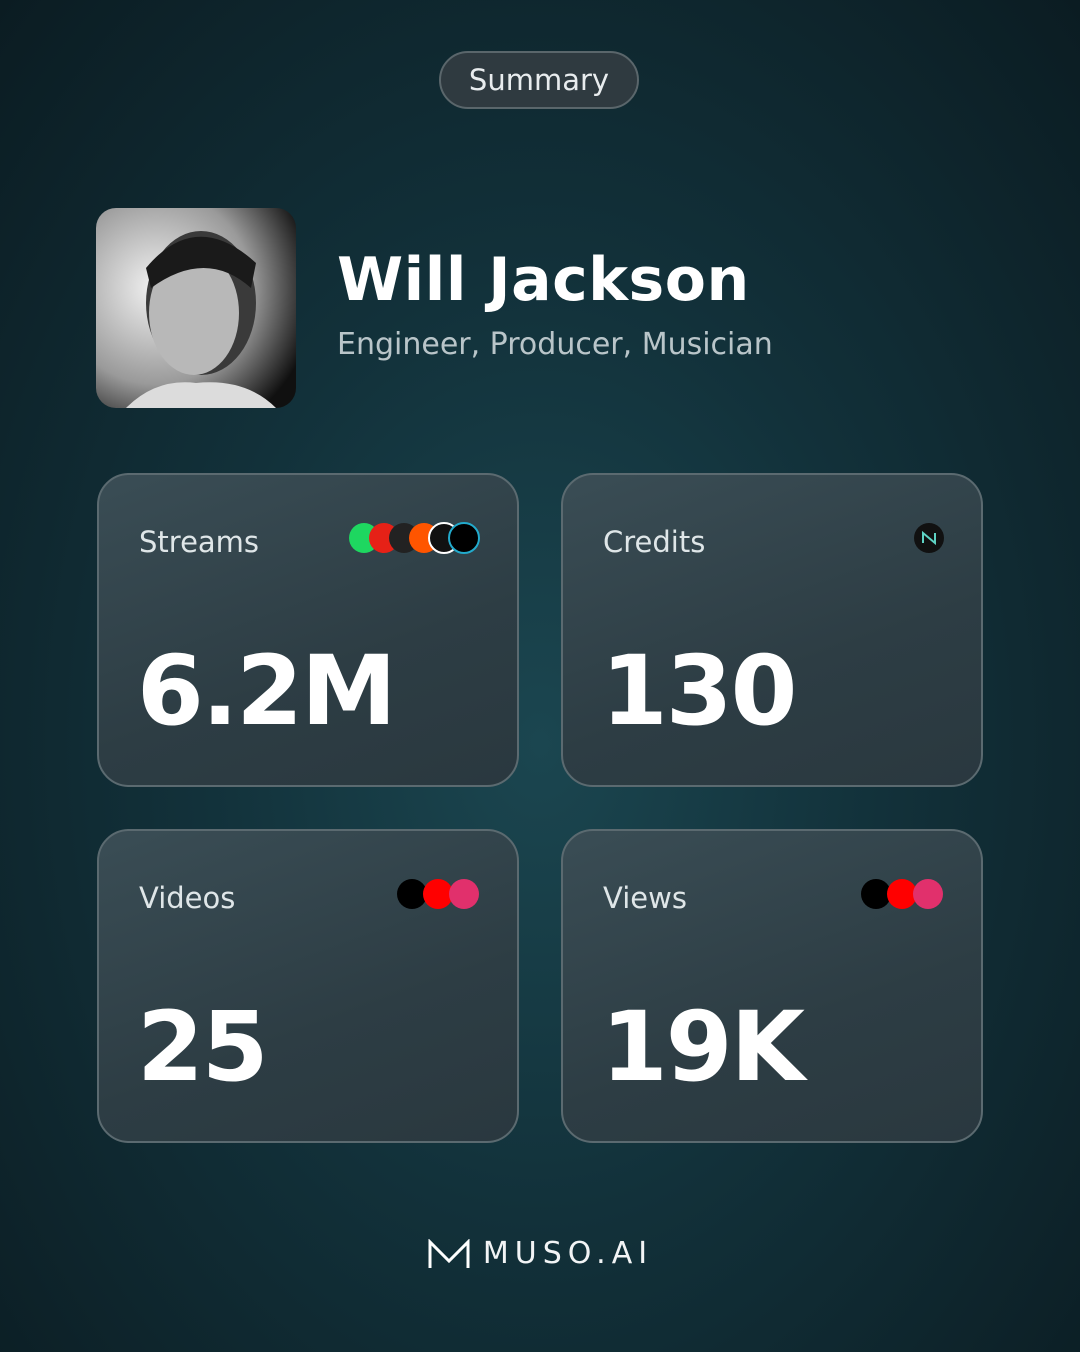 This screenshot has width=1080, height=1352. What do you see at coordinates (187, 898) in the screenshot?
I see `card-label: Videos` at bounding box center [187, 898].